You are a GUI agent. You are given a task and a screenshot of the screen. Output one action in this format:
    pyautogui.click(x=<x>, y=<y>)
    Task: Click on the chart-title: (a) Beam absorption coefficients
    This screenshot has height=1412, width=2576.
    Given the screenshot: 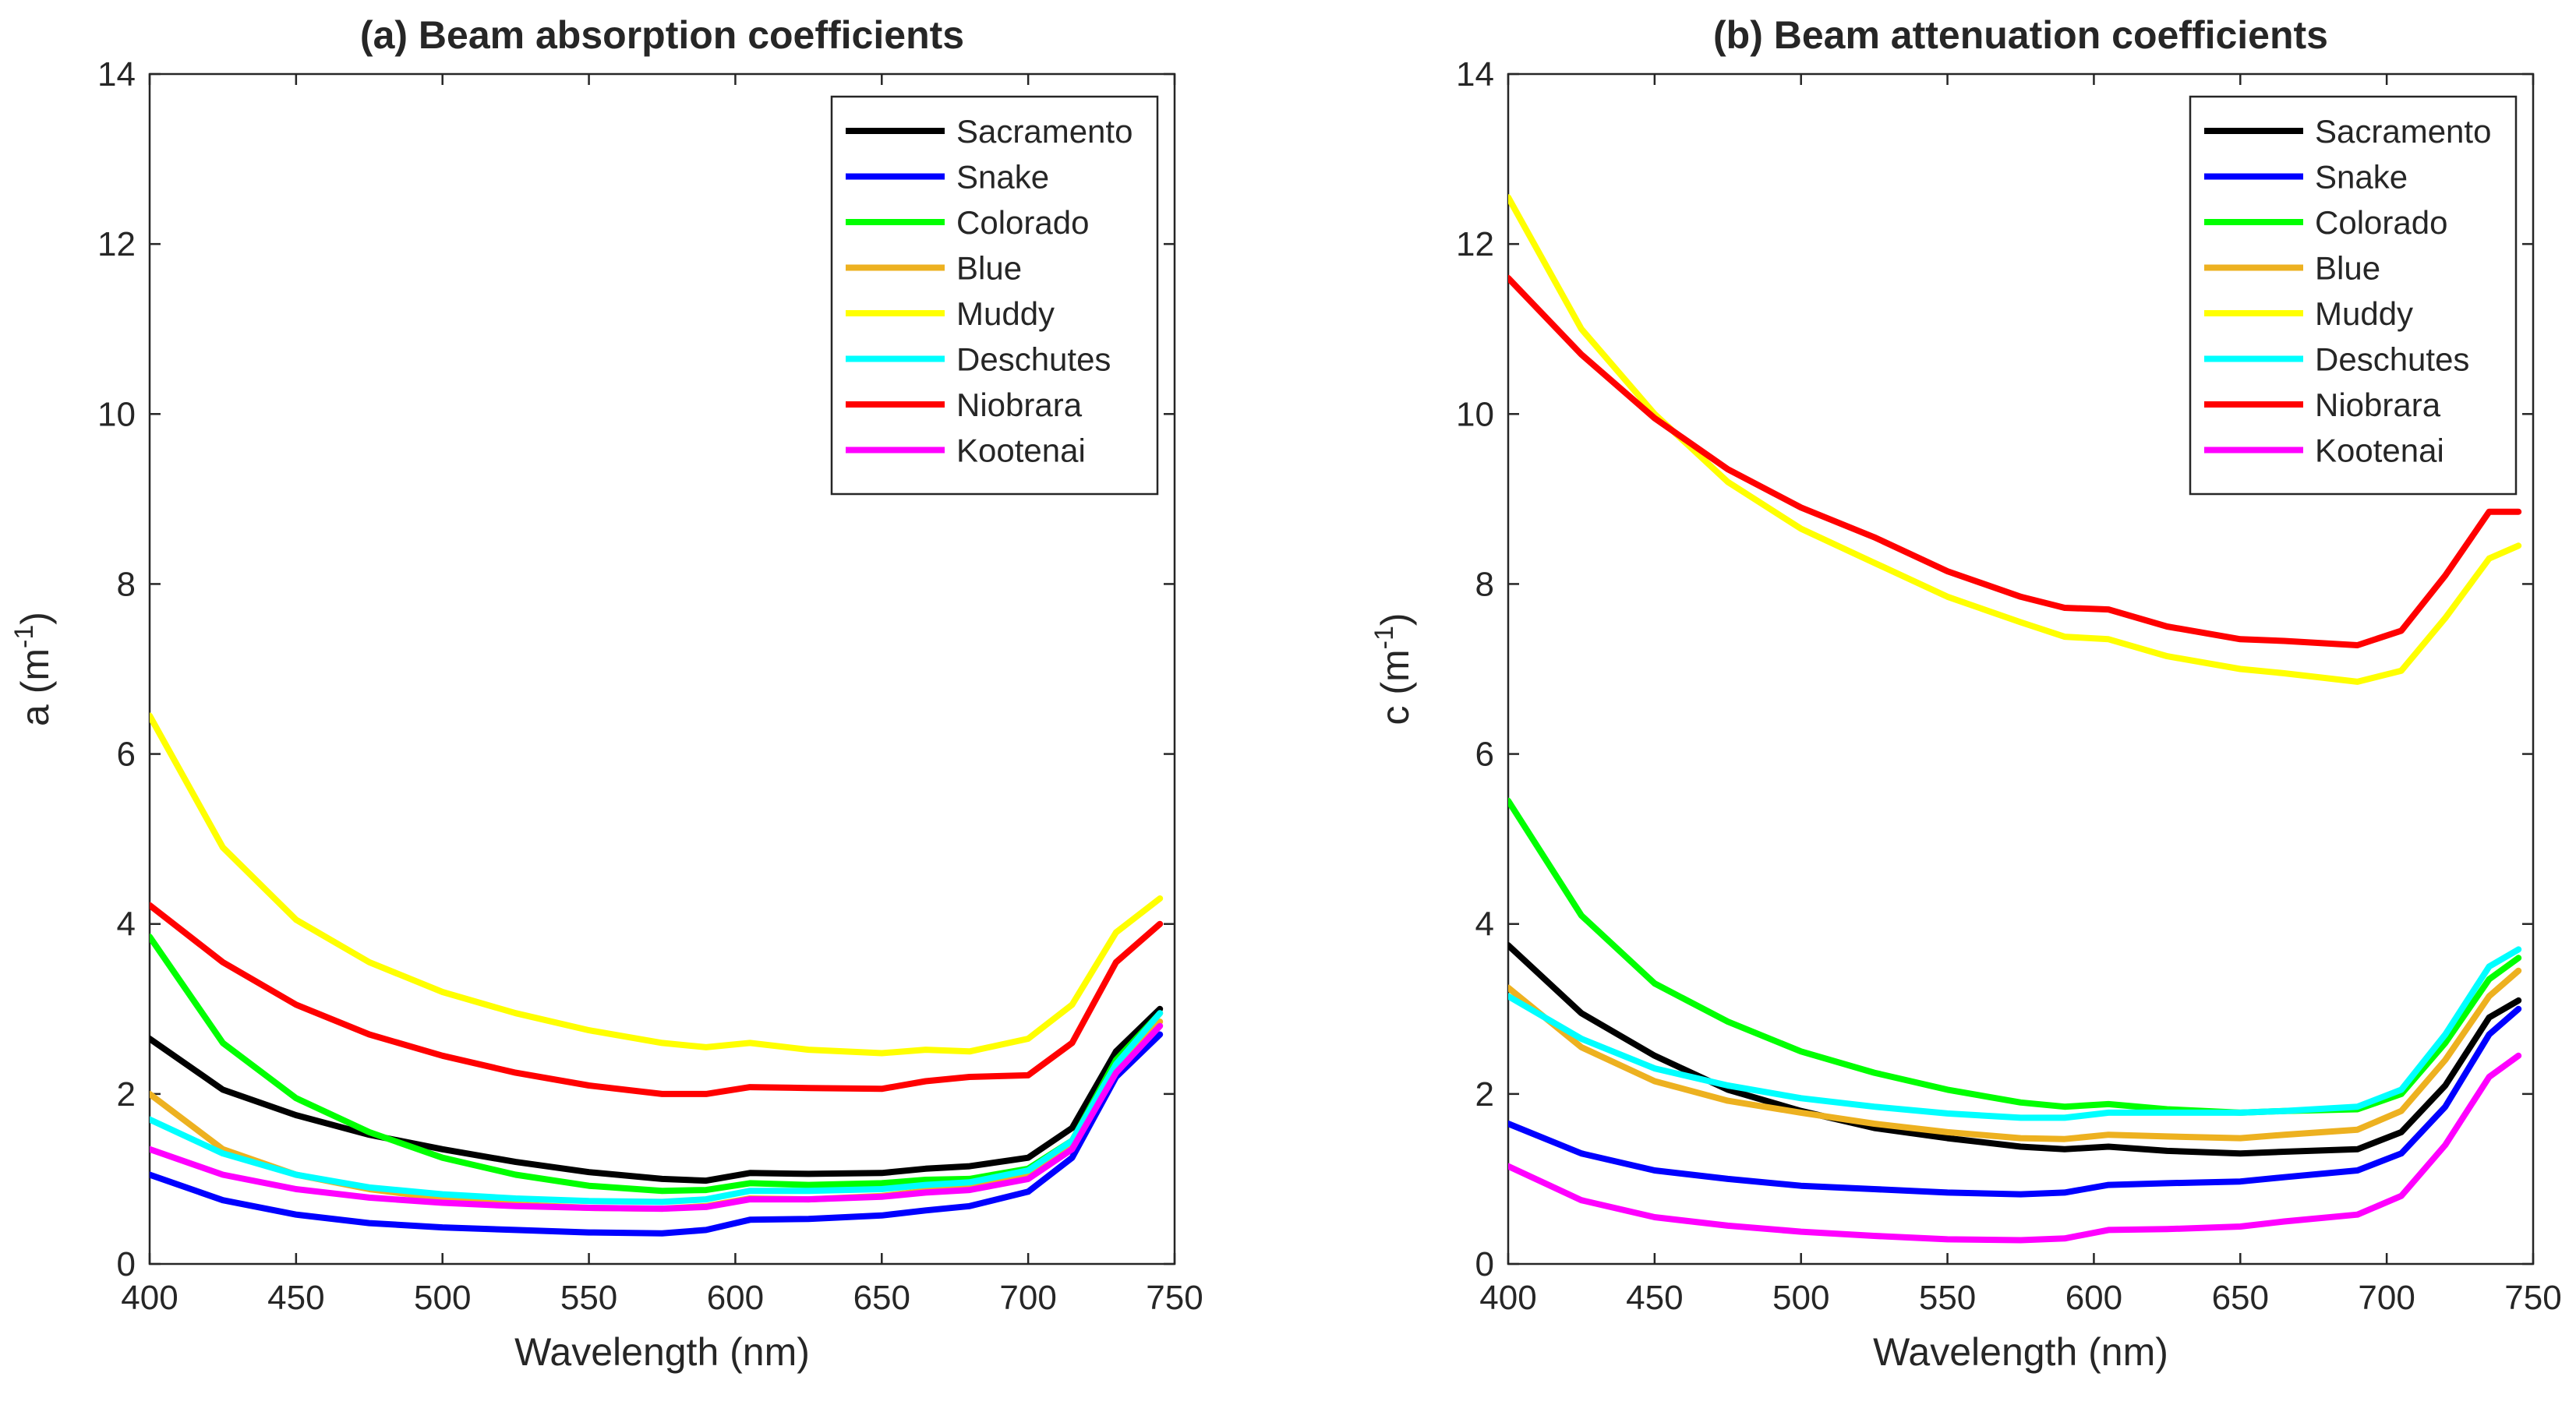 What is the action you would take?
    pyautogui.click(x=662, y=35)
    